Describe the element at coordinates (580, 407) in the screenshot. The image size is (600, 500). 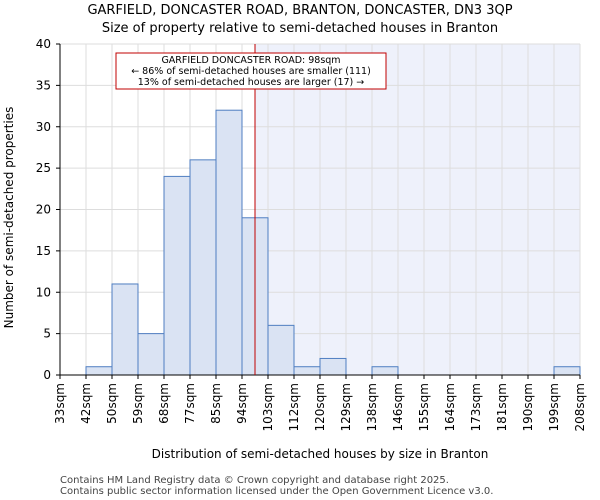
I see `x-tick-label: 208sqm` at that location.